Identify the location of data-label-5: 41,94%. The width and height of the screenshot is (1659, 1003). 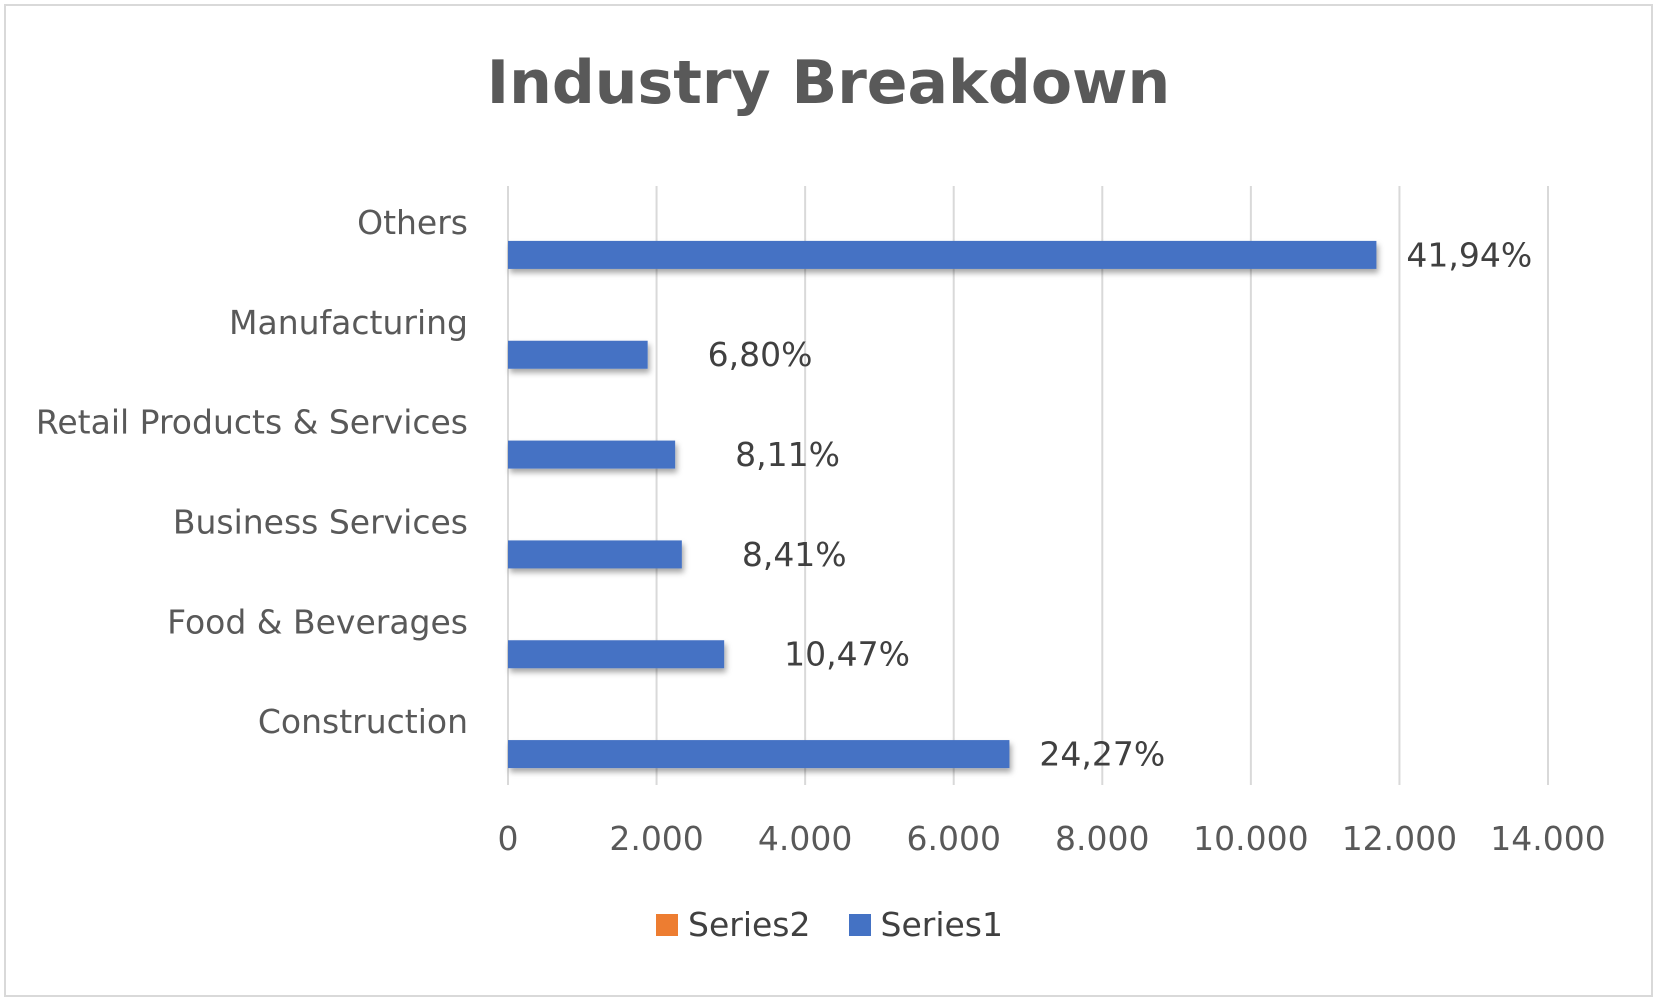
(1469, 254).